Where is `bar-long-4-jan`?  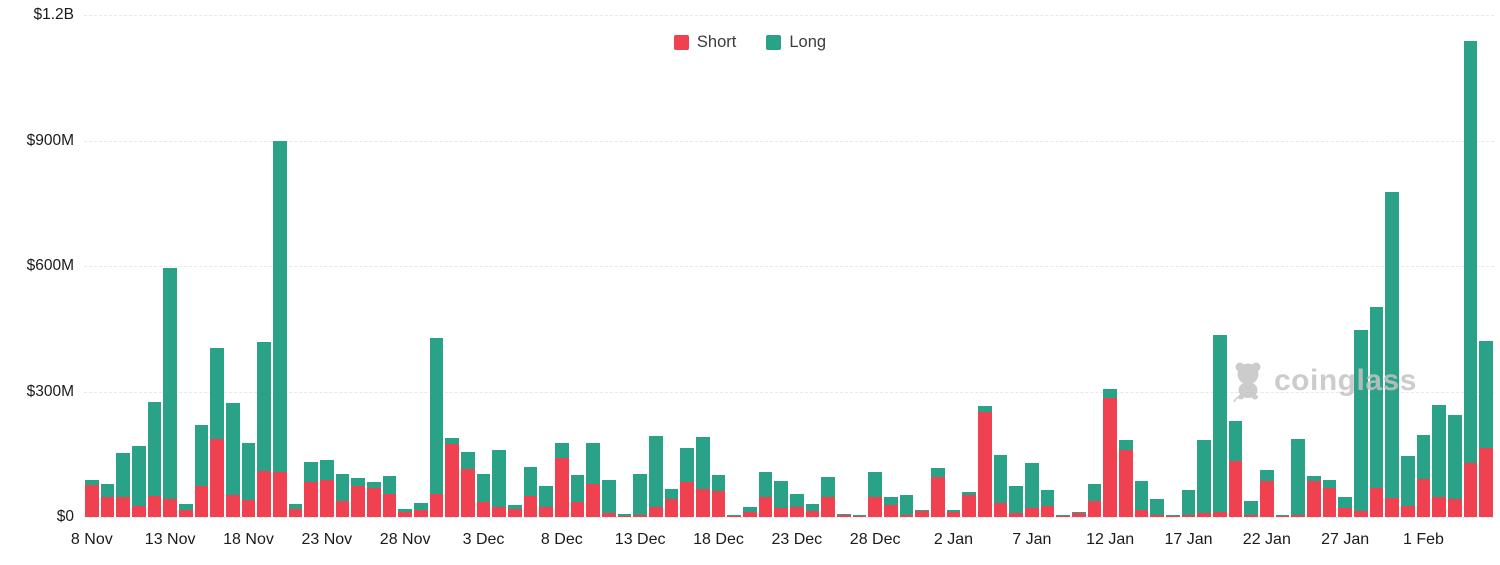
bar-long-4-jan is located at coordinates (985, 409).